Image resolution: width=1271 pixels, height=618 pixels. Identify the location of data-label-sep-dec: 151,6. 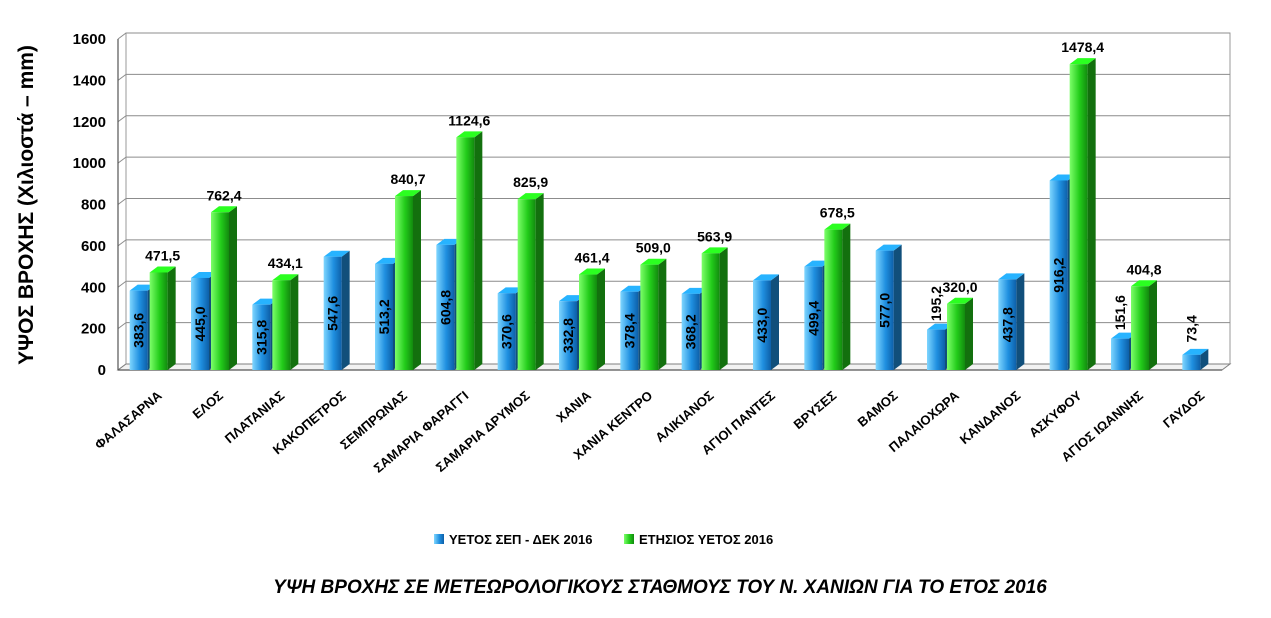
(1120, 312).